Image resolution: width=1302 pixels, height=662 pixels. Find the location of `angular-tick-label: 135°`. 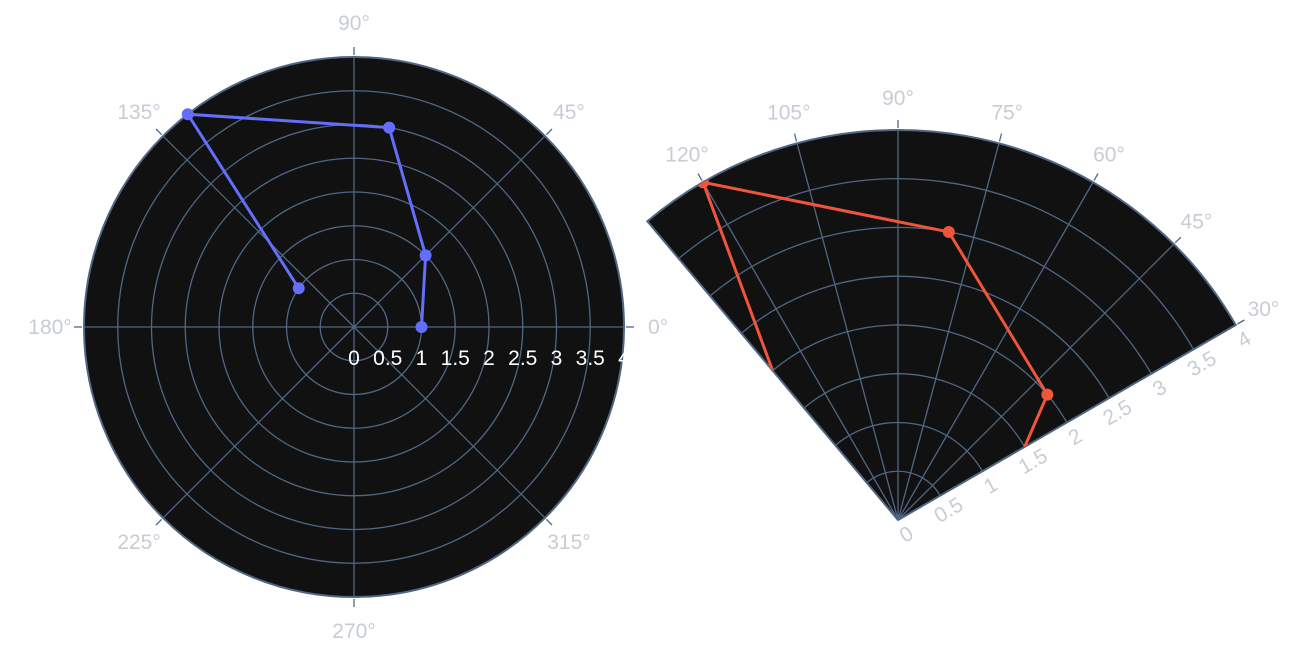

angular-tick-label: 135° is located at coordinates (138, 112).